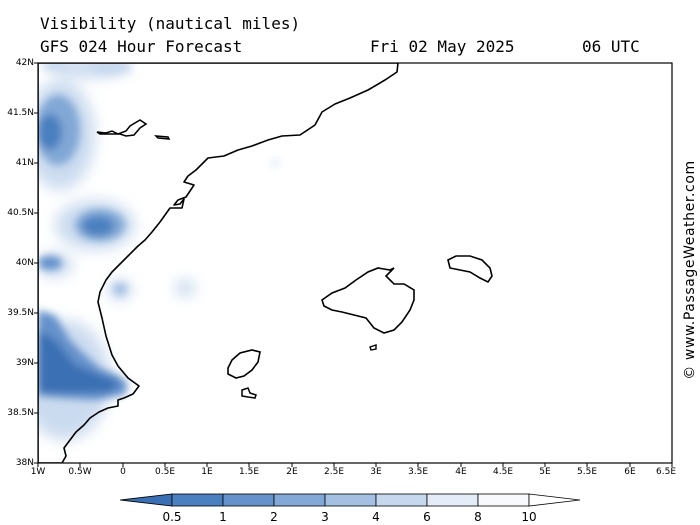 The width and height of the screenshot is (700, 525). What do you see at coordinates (292, 472) in the screenshot?
I see `lon-label: 2E` at bounding box center [292, 472].